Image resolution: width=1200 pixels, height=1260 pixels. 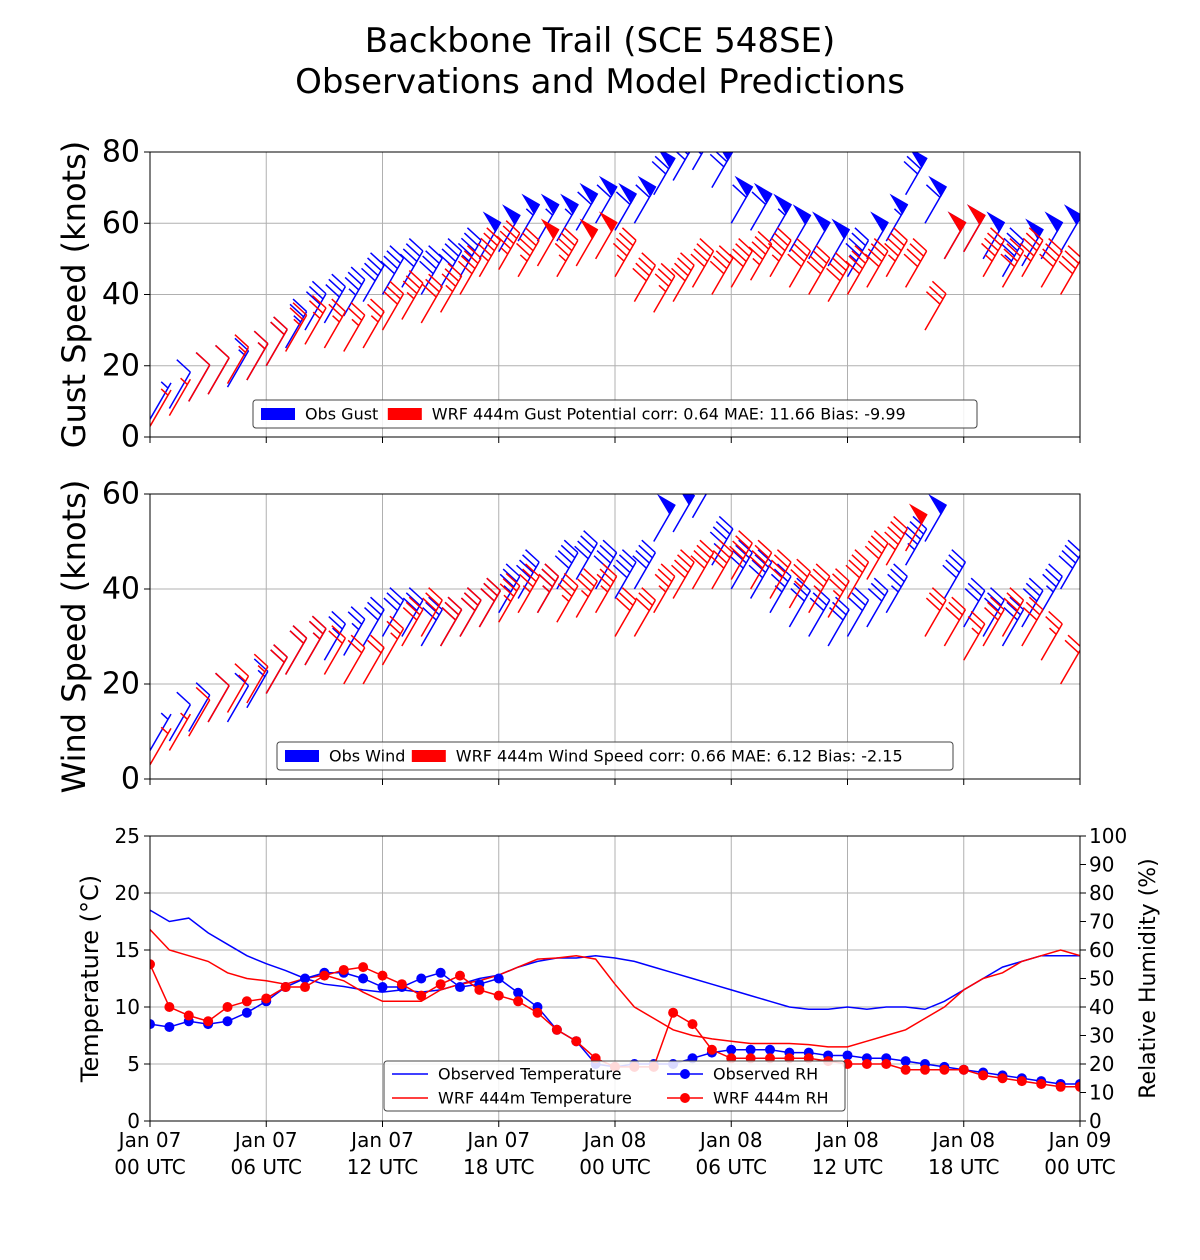 What do you see at coordinates (74, 295) in the screenshot?
I see `y-axis-label: Gust Speed (knots)` at bounding box center [74, 295].